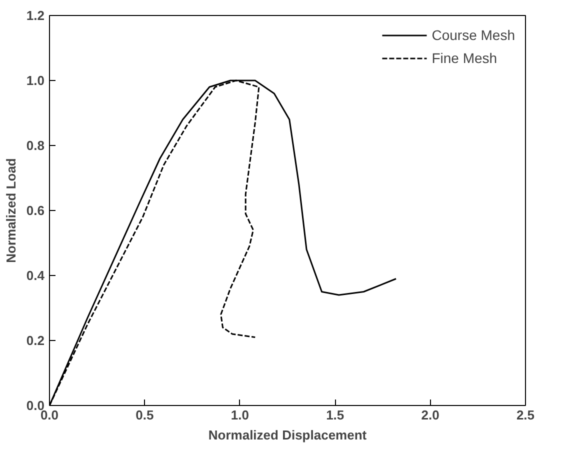 The height and width of the screenshot is (453, 565). I want to click on x-tick-label: 0.5, so click(145, 415).